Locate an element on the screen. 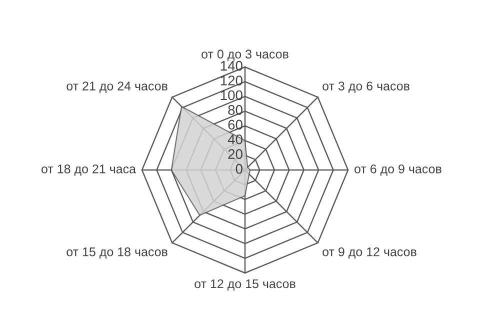  y-tick-label: 0 is located at coordinates (239, 169).